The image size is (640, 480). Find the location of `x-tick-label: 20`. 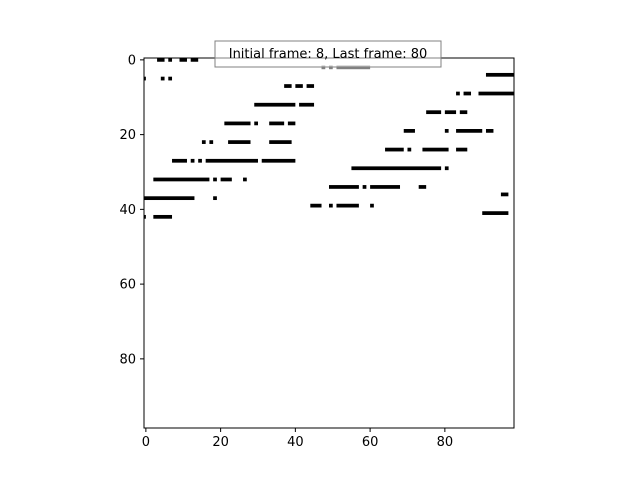

x-tick-label: 20 is located at coordinates (220, 442).